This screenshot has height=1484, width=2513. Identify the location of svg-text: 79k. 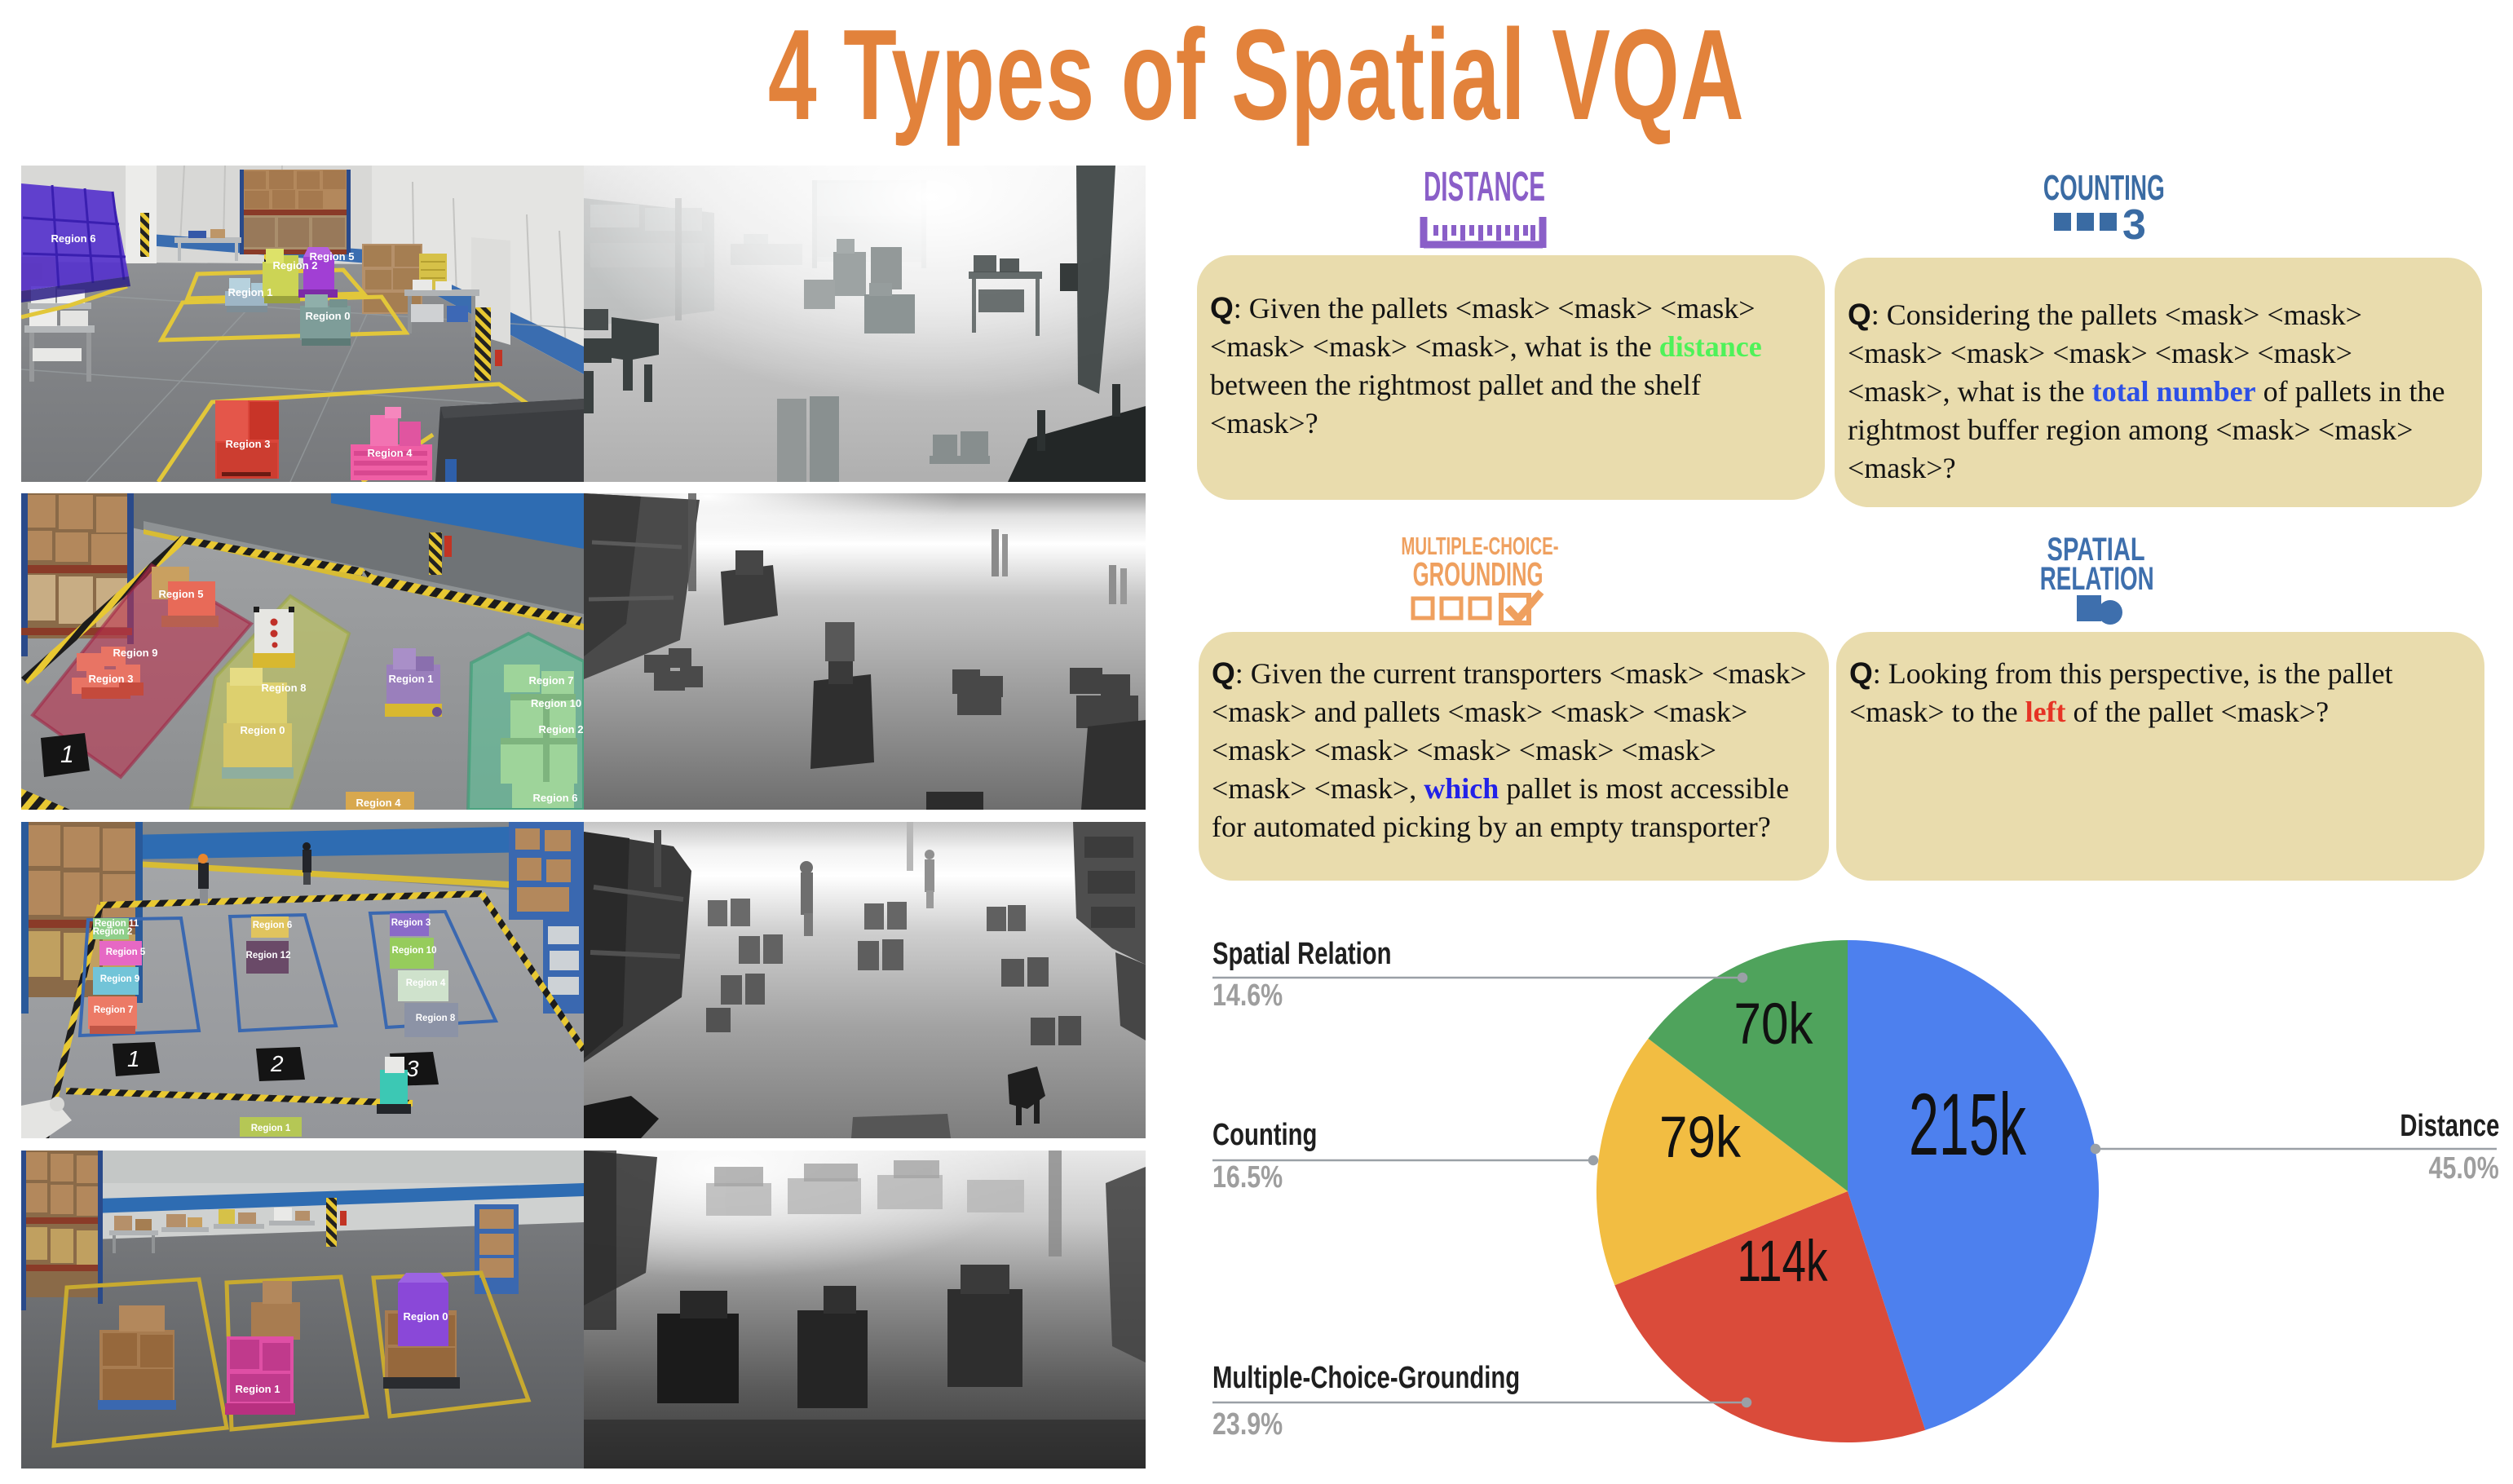
(1701, 1138).